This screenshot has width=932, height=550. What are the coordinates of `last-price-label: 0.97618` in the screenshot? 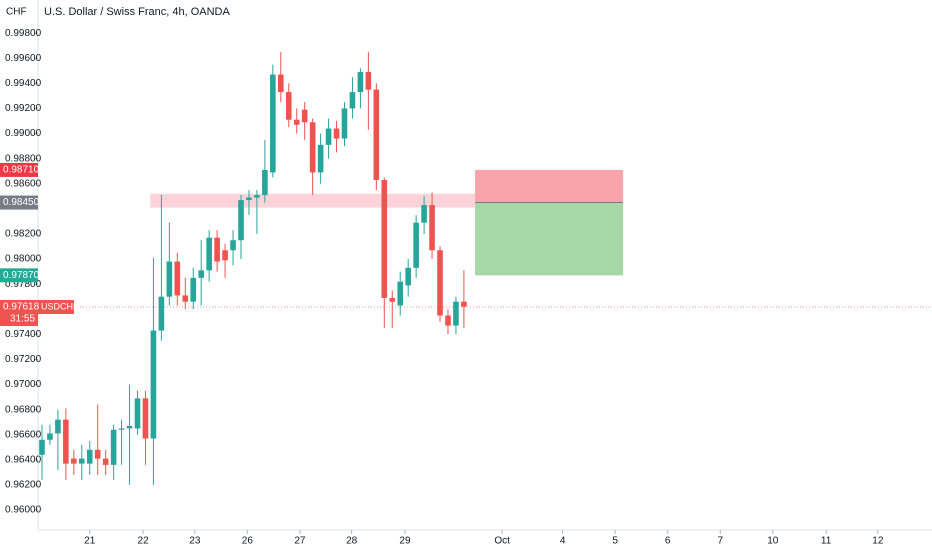 It's located at (21, 307).